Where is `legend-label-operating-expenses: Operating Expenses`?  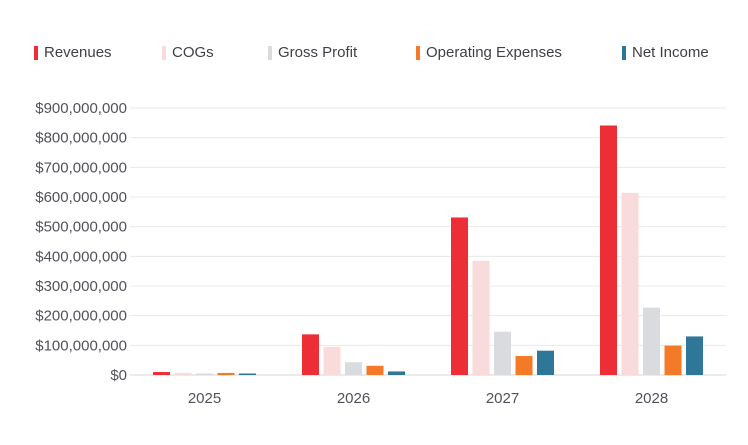
legend-label-operating-expenses: Operating Expenses is located at coordinates (494, 52).